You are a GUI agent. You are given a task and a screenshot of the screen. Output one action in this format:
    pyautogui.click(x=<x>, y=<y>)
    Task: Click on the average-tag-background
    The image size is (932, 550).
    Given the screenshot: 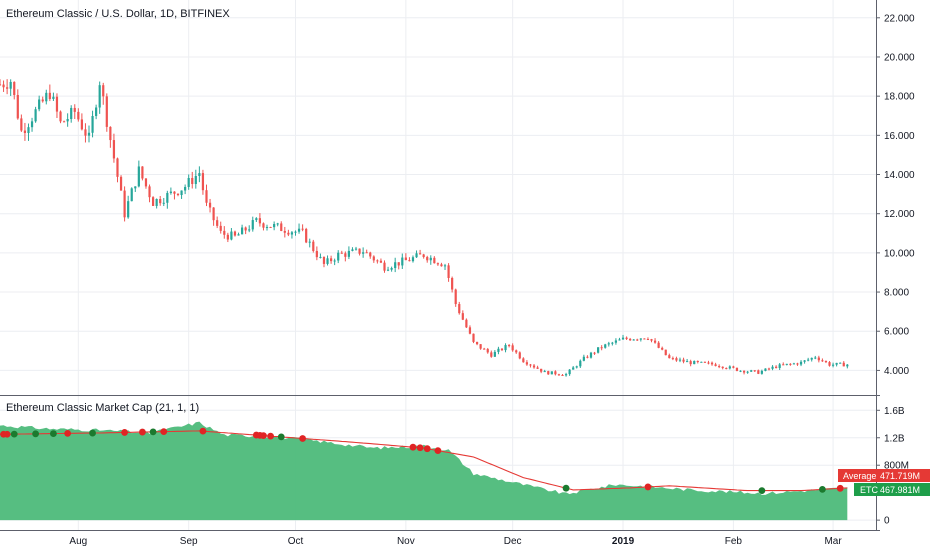 What is the action you would take?
    pyautogui.click(x=884, y=475)
    